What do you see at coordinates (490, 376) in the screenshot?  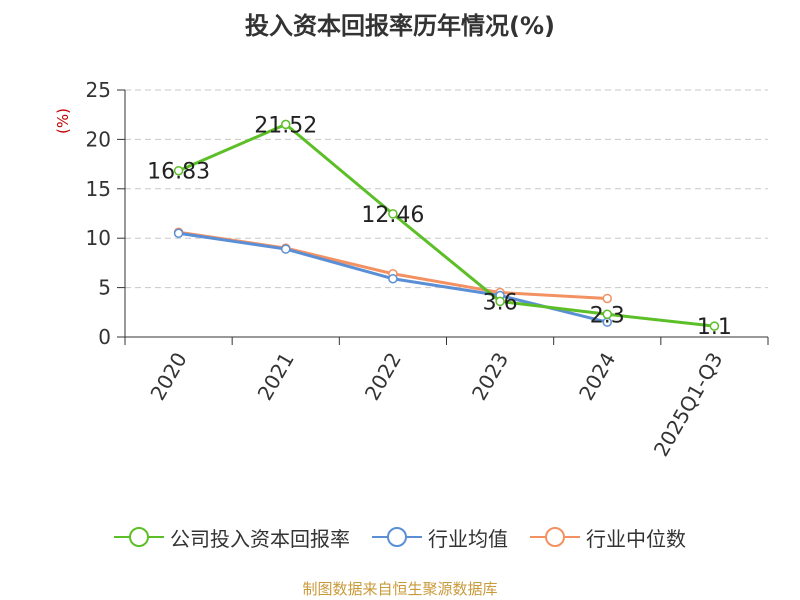 I see `x-tick-label: 2023` at bounding box center [490, 376].